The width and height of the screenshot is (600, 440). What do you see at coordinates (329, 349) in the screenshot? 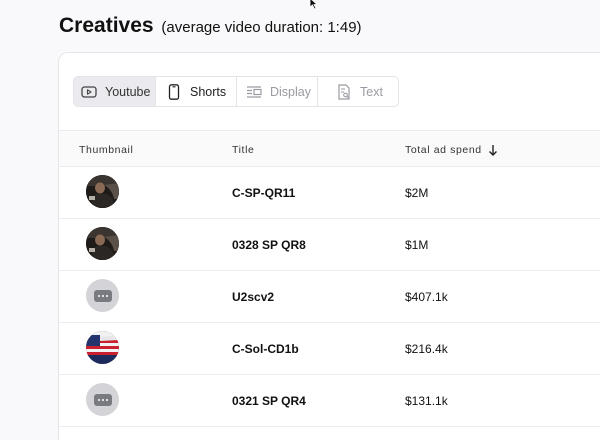
I see `table-row: C-Sol-CD1b $216.4k` at bounding box center [329, 349].